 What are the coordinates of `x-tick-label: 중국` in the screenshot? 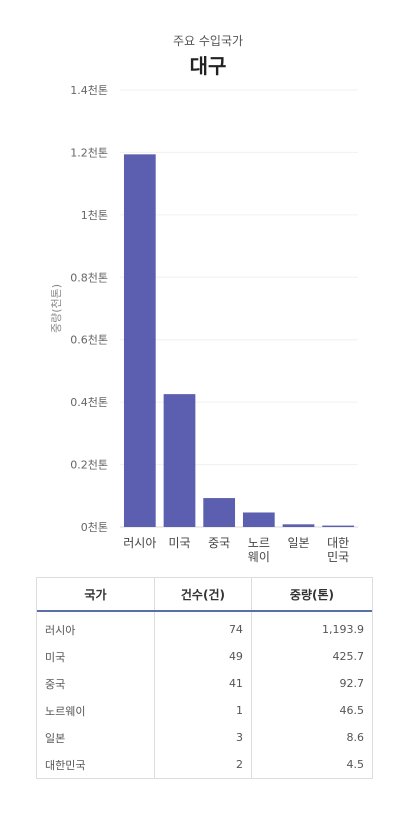 It's located at (219, 543).